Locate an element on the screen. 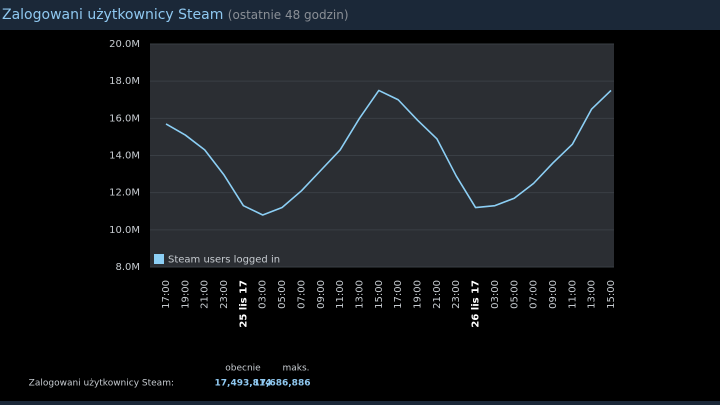 The width and height of the screenshot is (720, 405). y-tick-label: 18.0M is located at coordinates (124, 81).